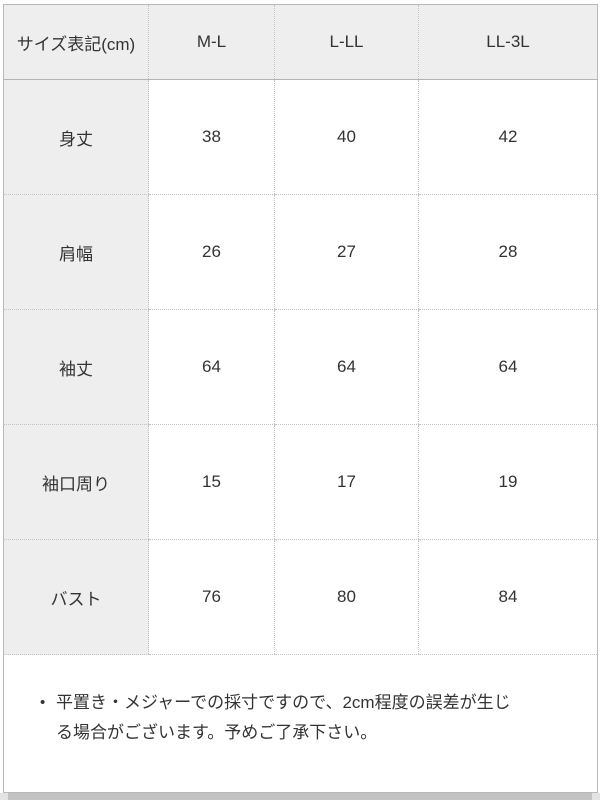 The width and height of the screenshot is (600, 800). What do you see at coordinates (211, 252) in the screenshot?
I see `table-cell: 26` at bounding box center [211, 252].